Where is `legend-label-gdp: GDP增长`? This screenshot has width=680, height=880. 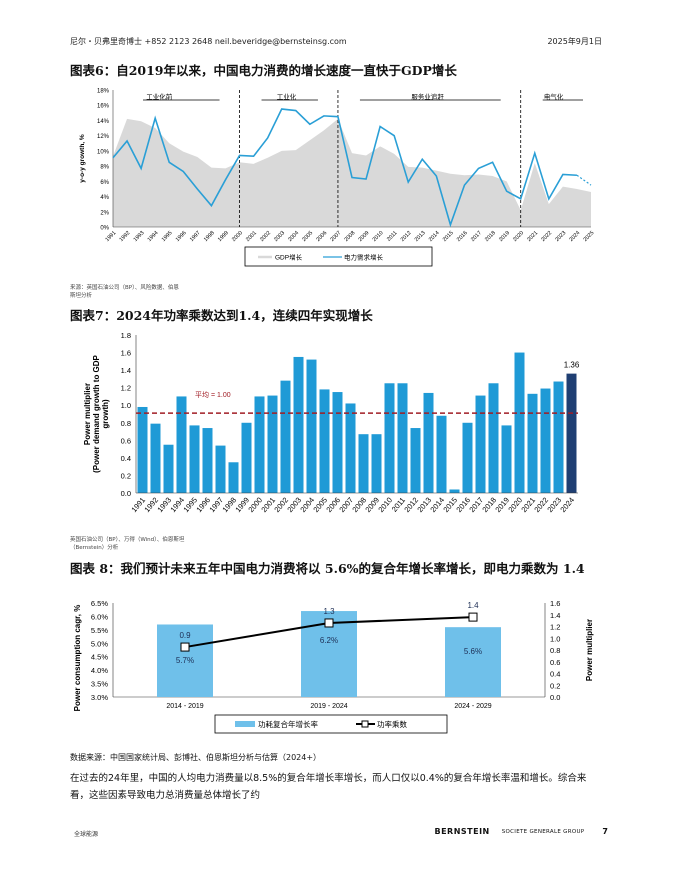
legend-label-gdp: GDP增长 is located at coordinates (289, 257).